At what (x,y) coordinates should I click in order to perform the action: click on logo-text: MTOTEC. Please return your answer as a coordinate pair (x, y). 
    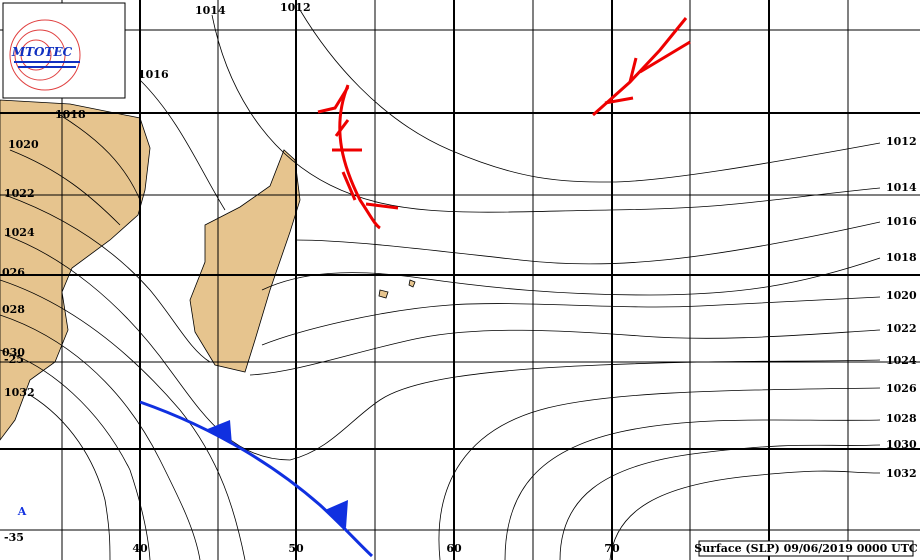
    Looking at the image, I should click on (42, 52).